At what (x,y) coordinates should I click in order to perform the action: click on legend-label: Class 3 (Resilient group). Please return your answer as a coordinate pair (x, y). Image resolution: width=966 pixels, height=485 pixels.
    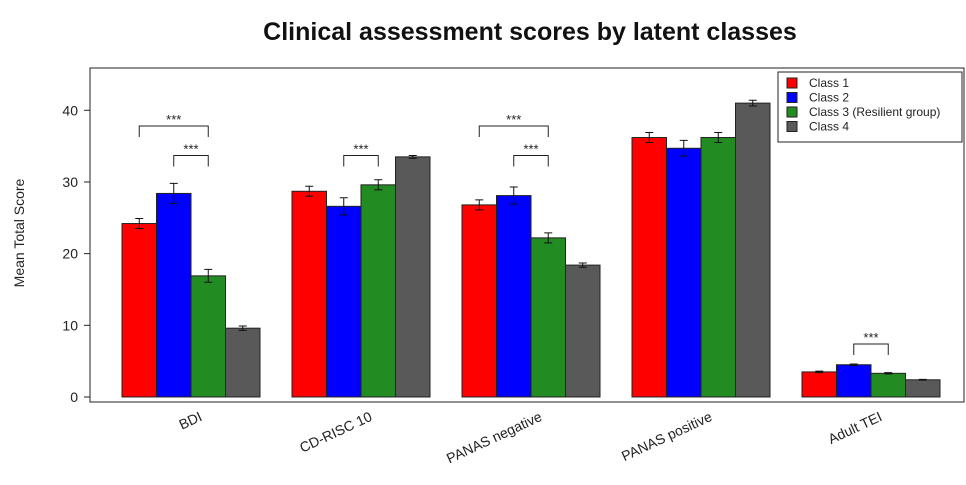
    Looking at the image, I should click on (874, 112).